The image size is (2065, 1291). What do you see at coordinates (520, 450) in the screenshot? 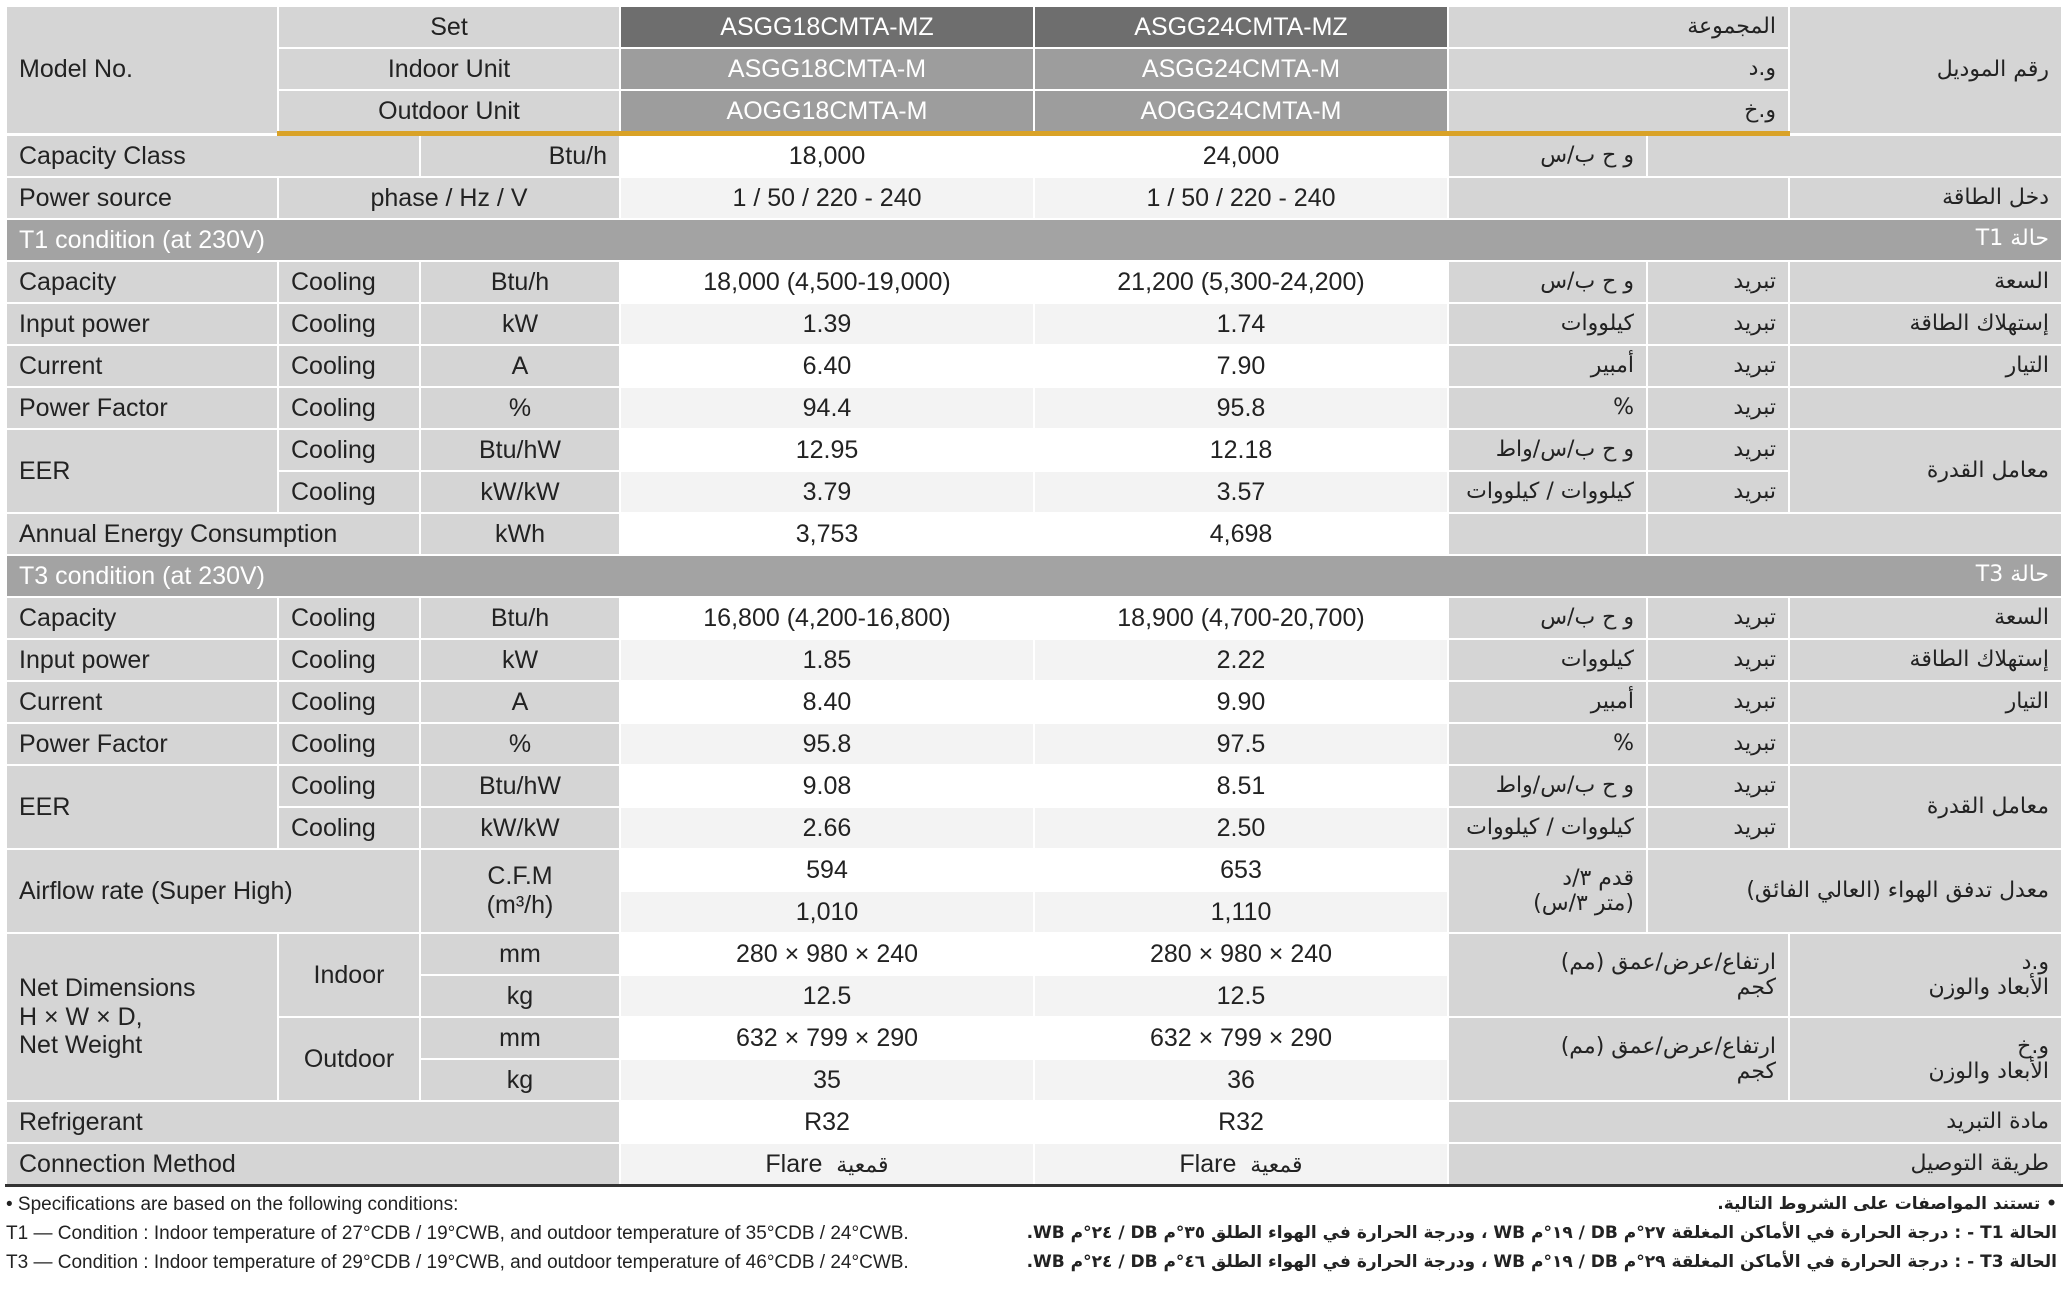
I see `row-unit: Btu/hW` at bounding box center [520, 450].